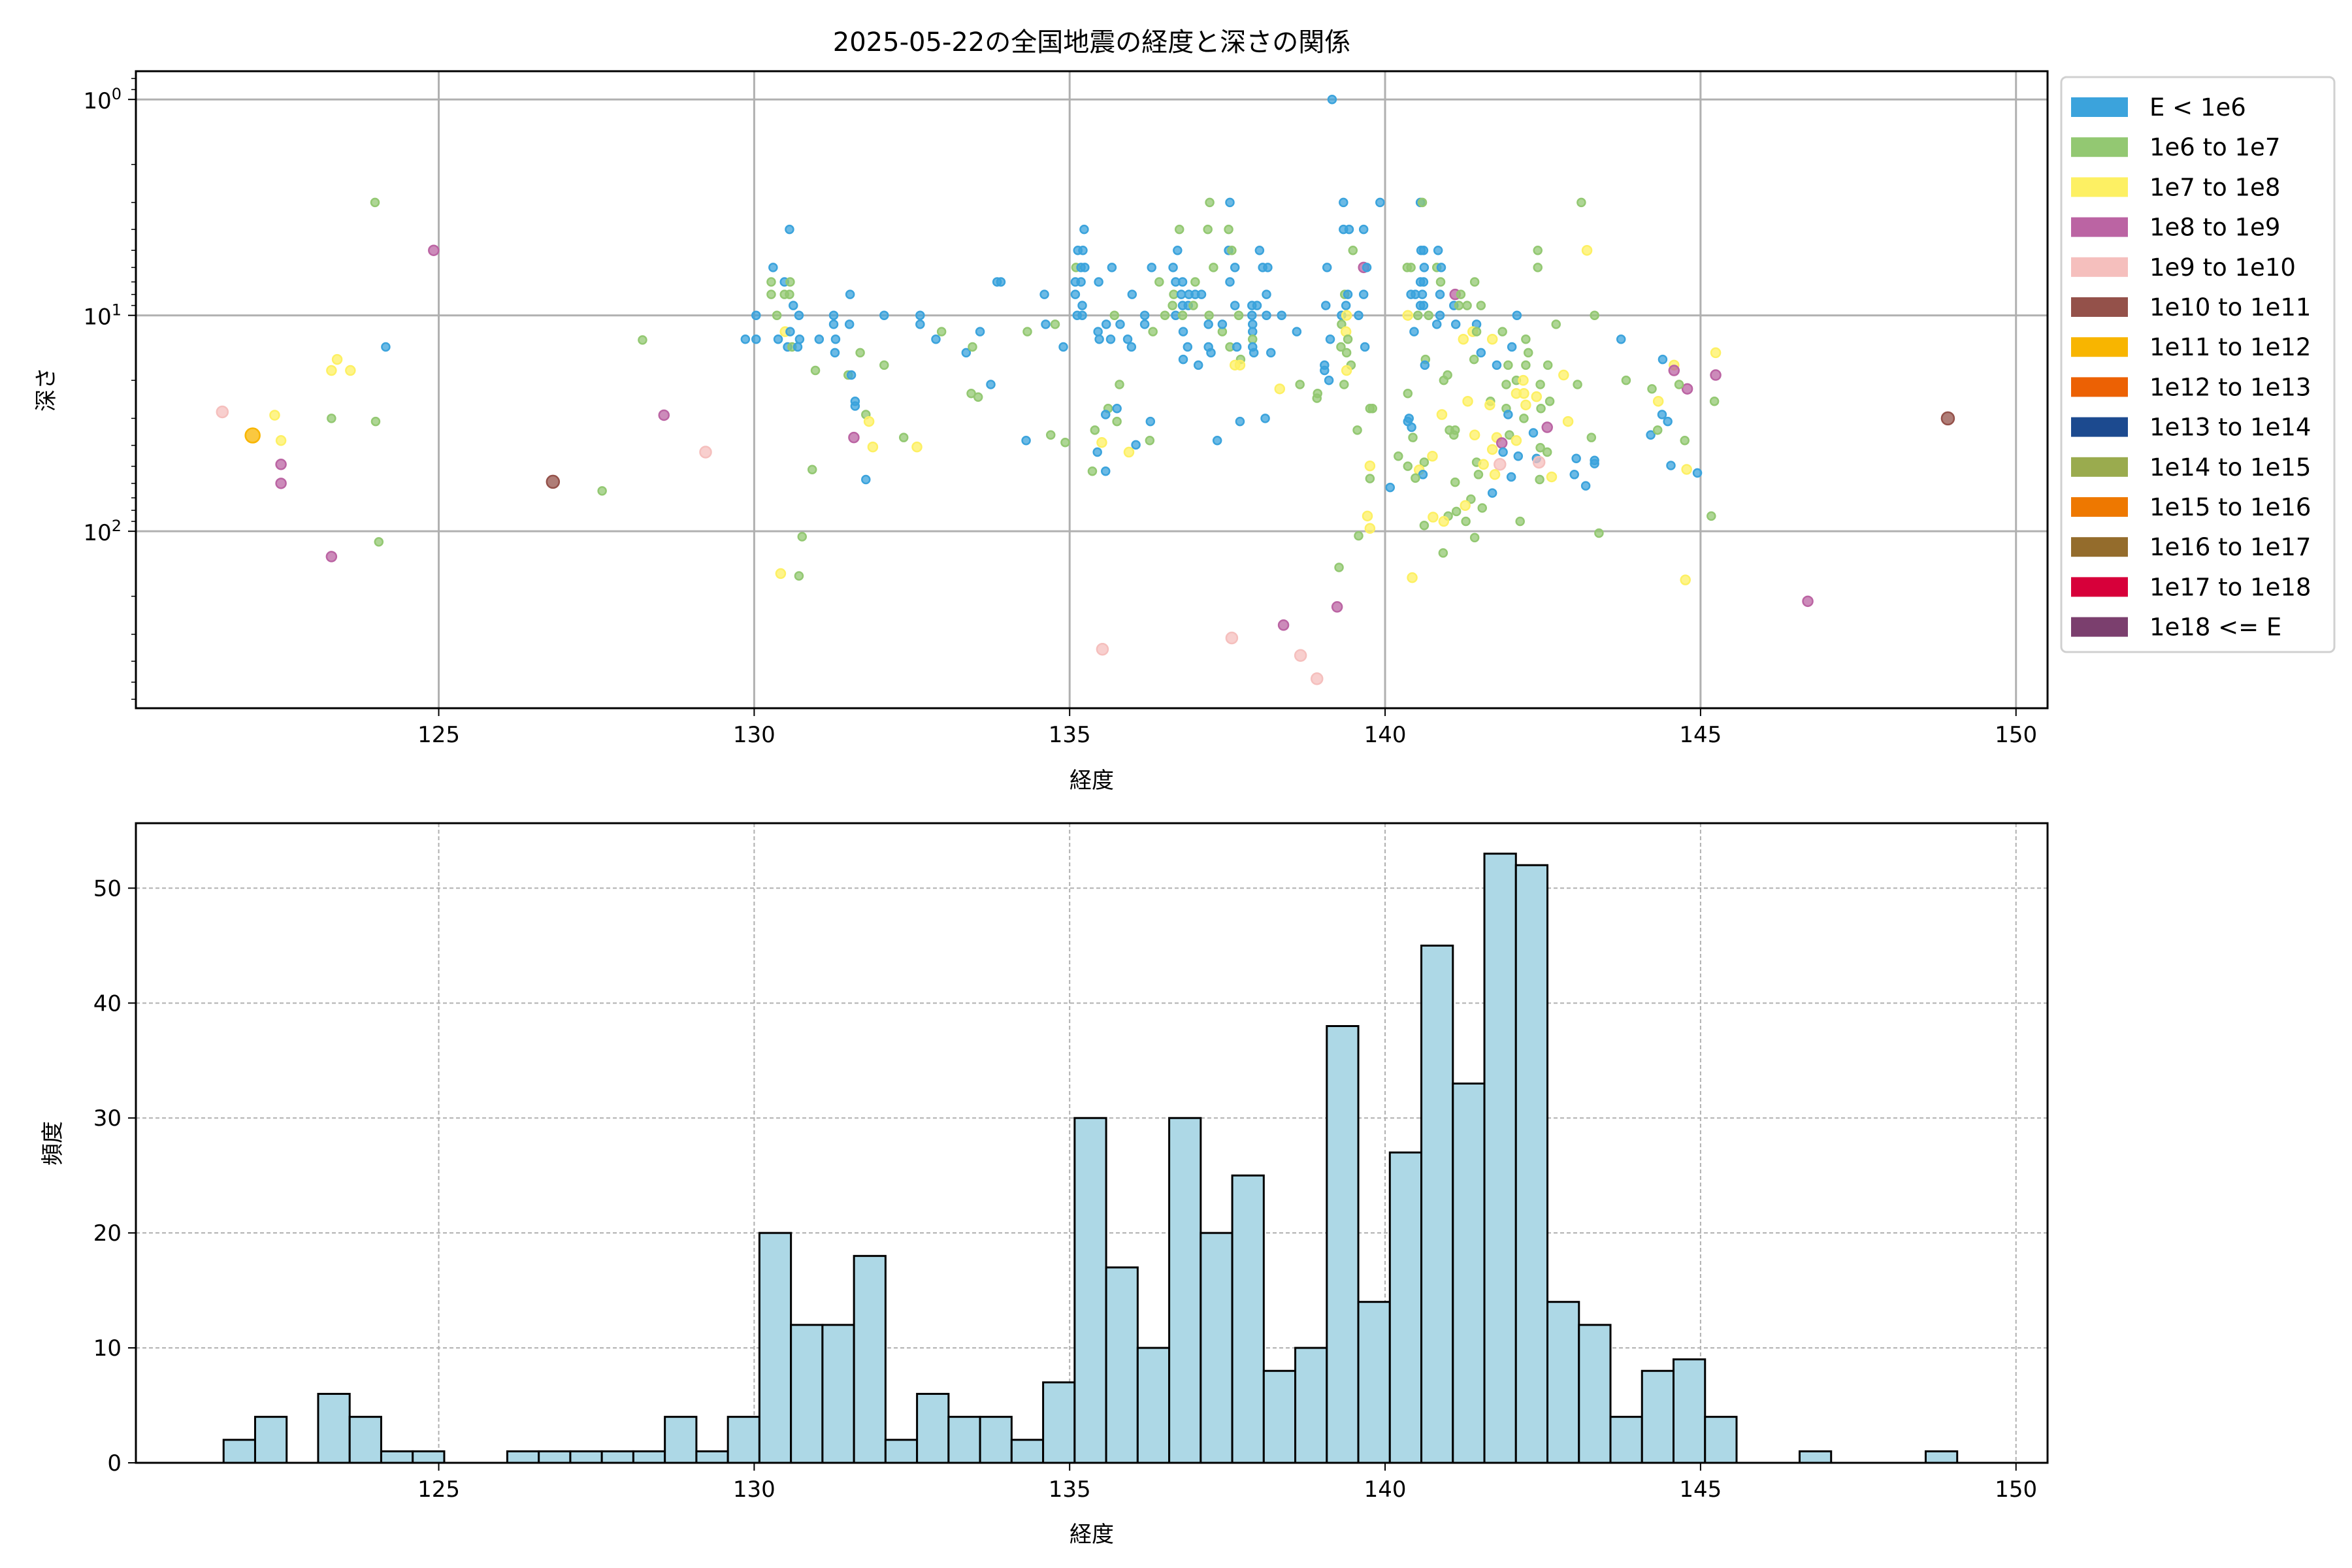  What do you see at coordinates (107, 1233) in the screenshot?
I see `histogram-y-tick-label: 20` at bounding box center [107, 1233].